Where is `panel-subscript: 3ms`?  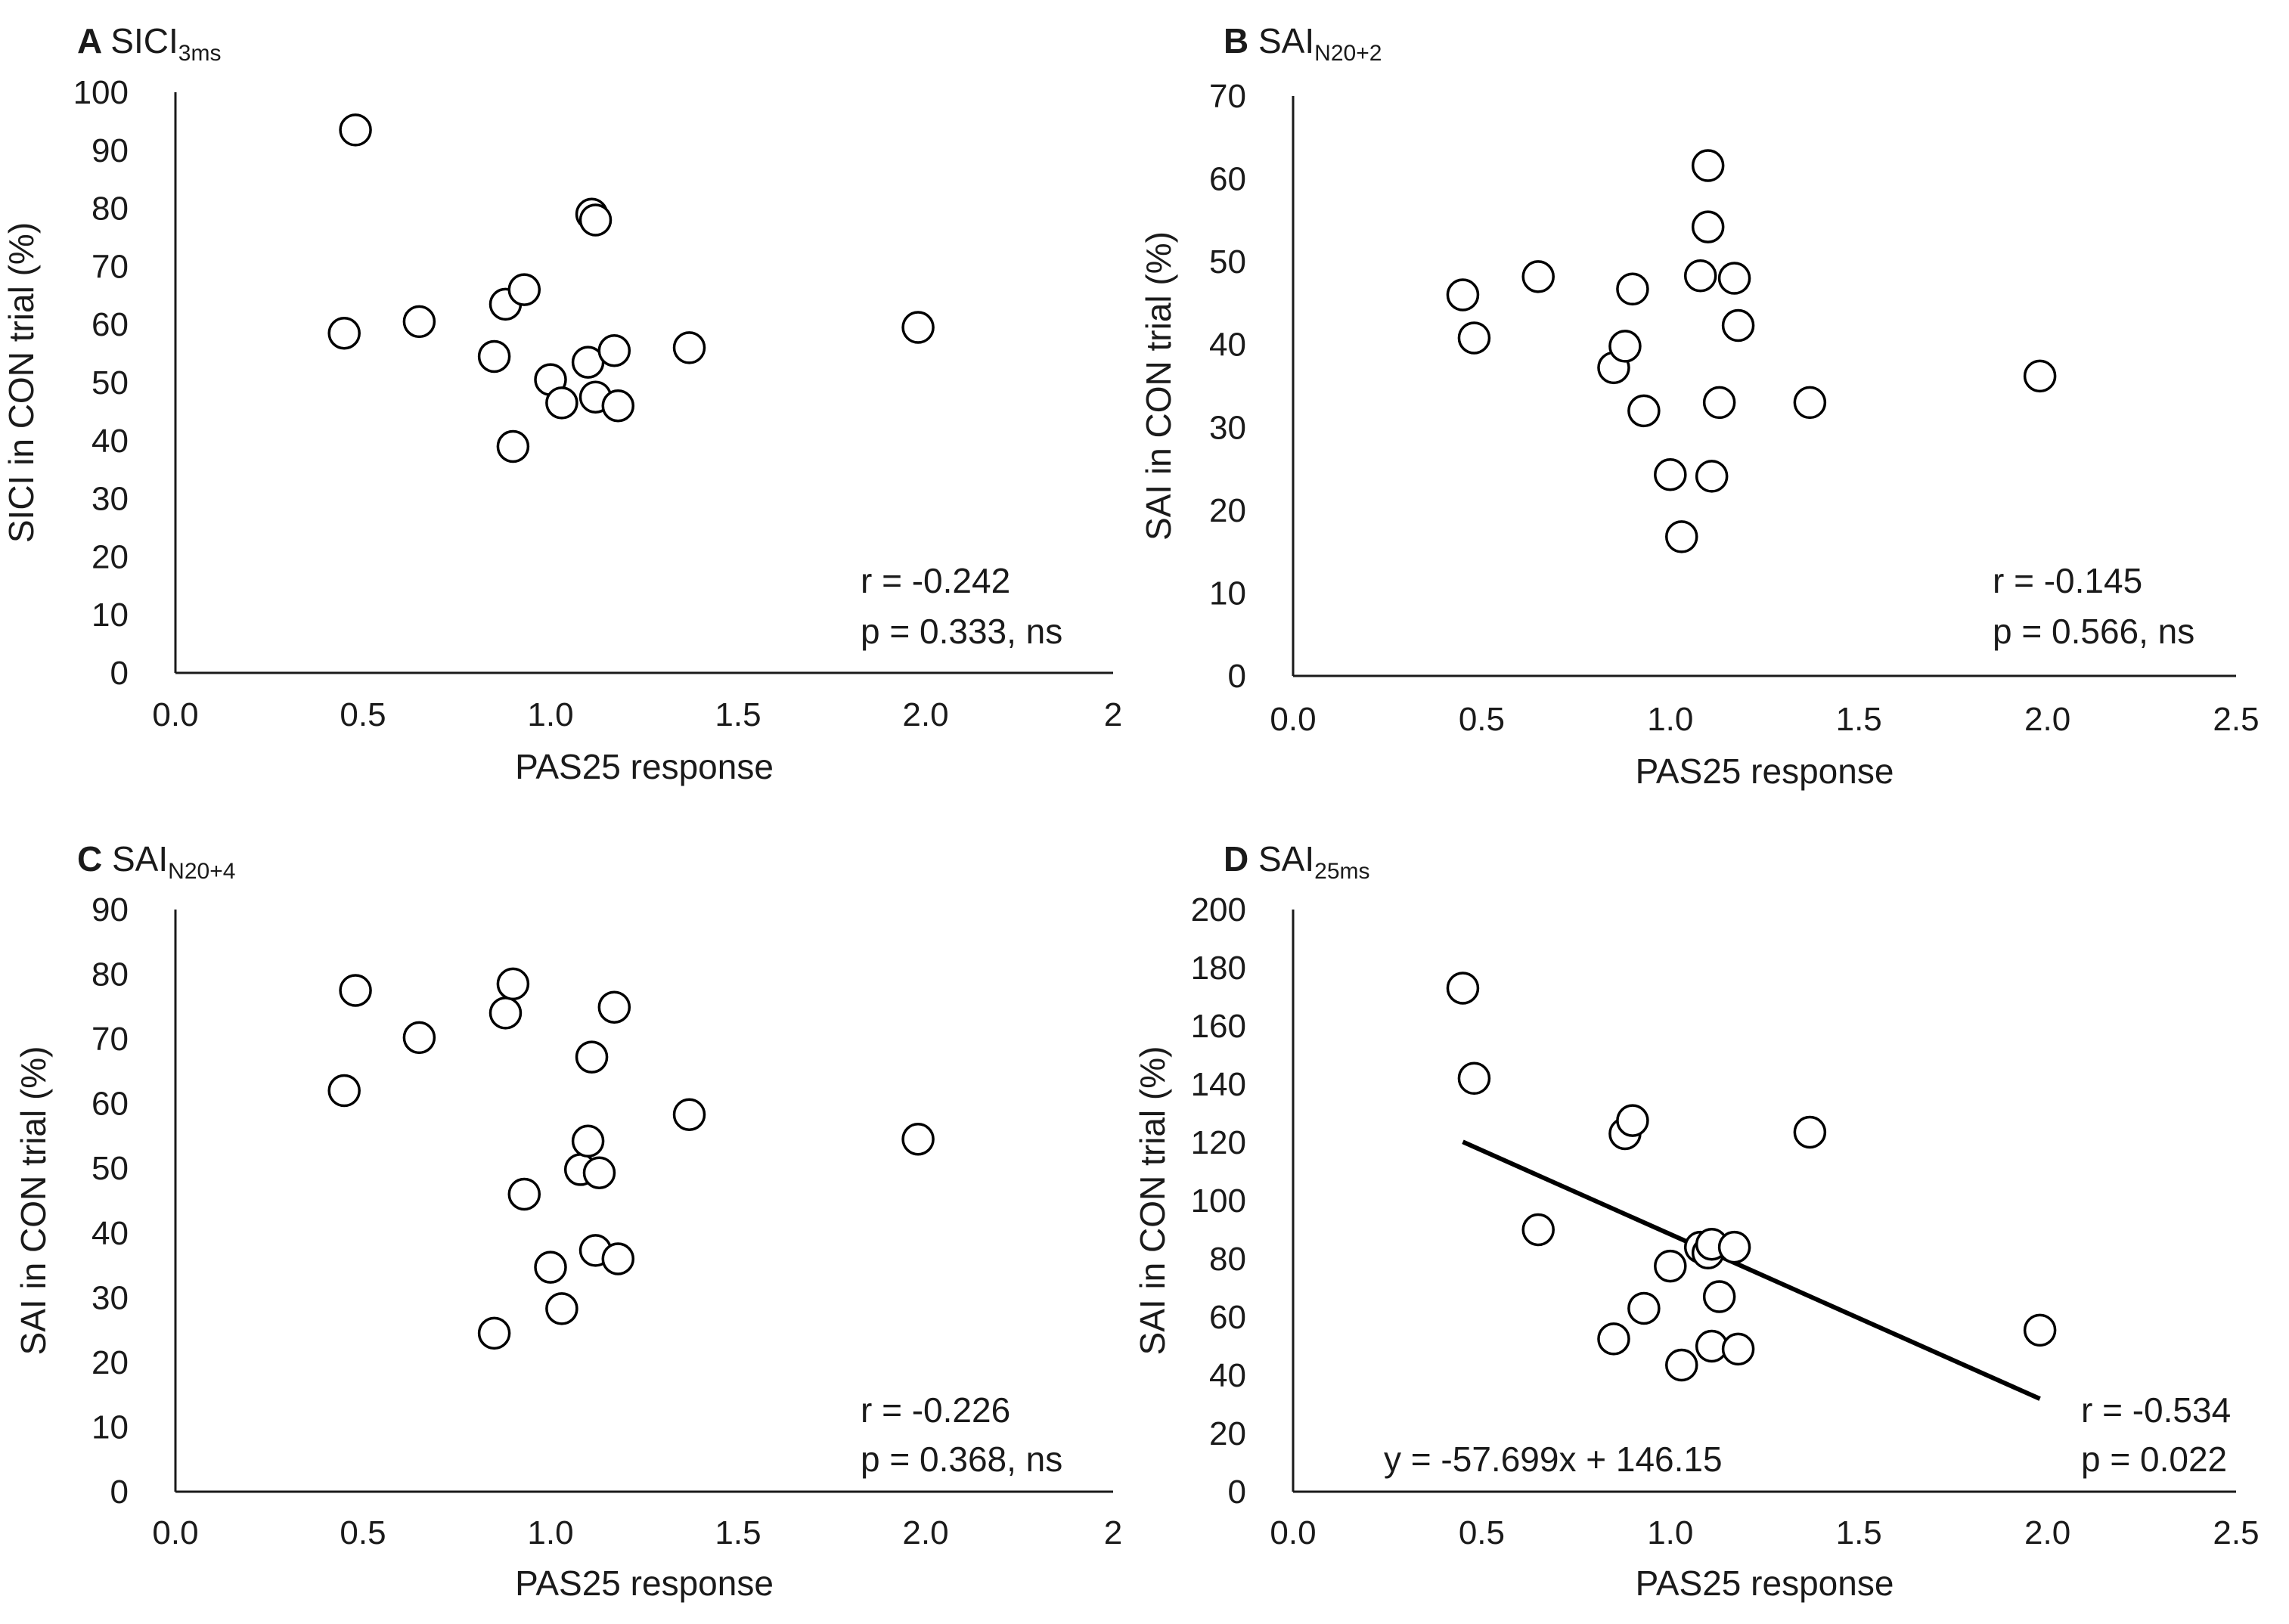 panel-subscript: 3ms is located at coordinates (200, 53).